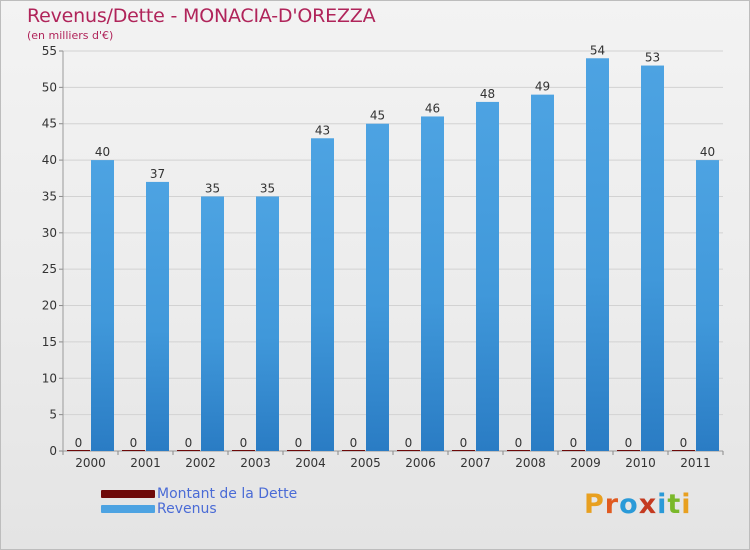  I want to click on y-tick-label: 45, so click(49, 124).